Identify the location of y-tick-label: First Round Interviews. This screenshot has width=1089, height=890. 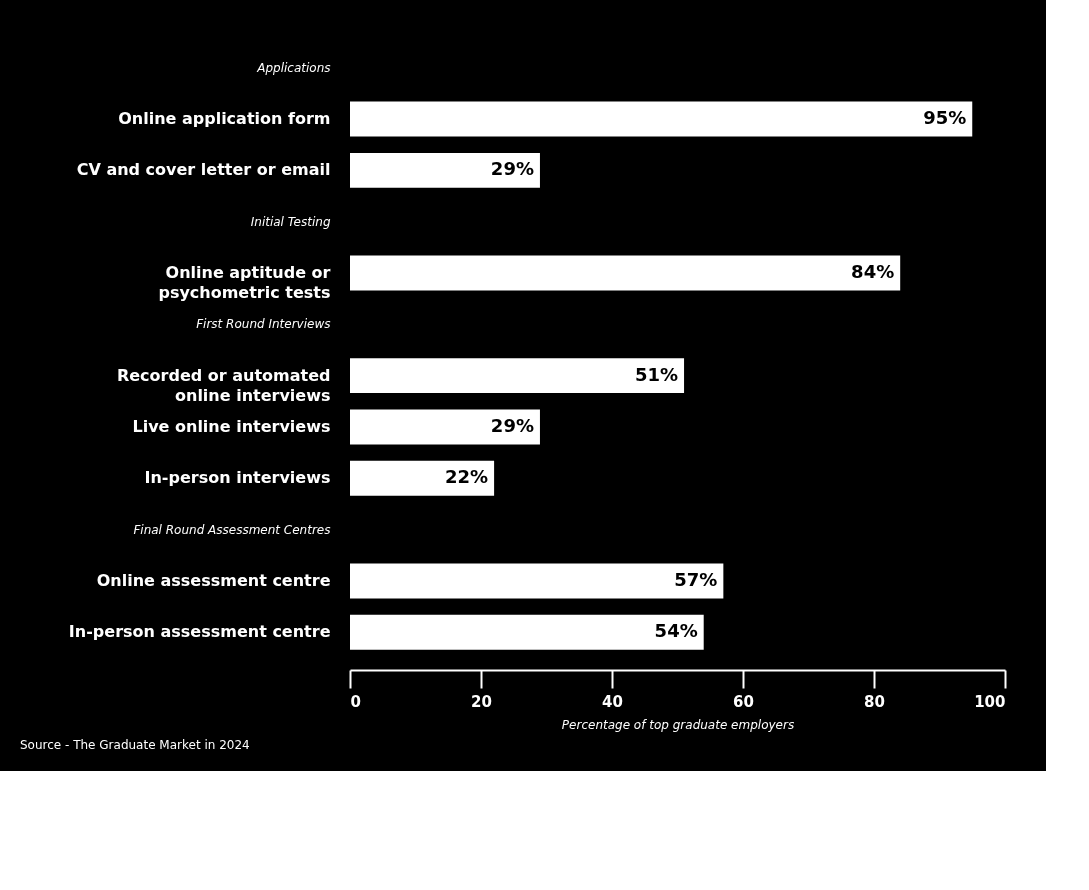
(263, 324).